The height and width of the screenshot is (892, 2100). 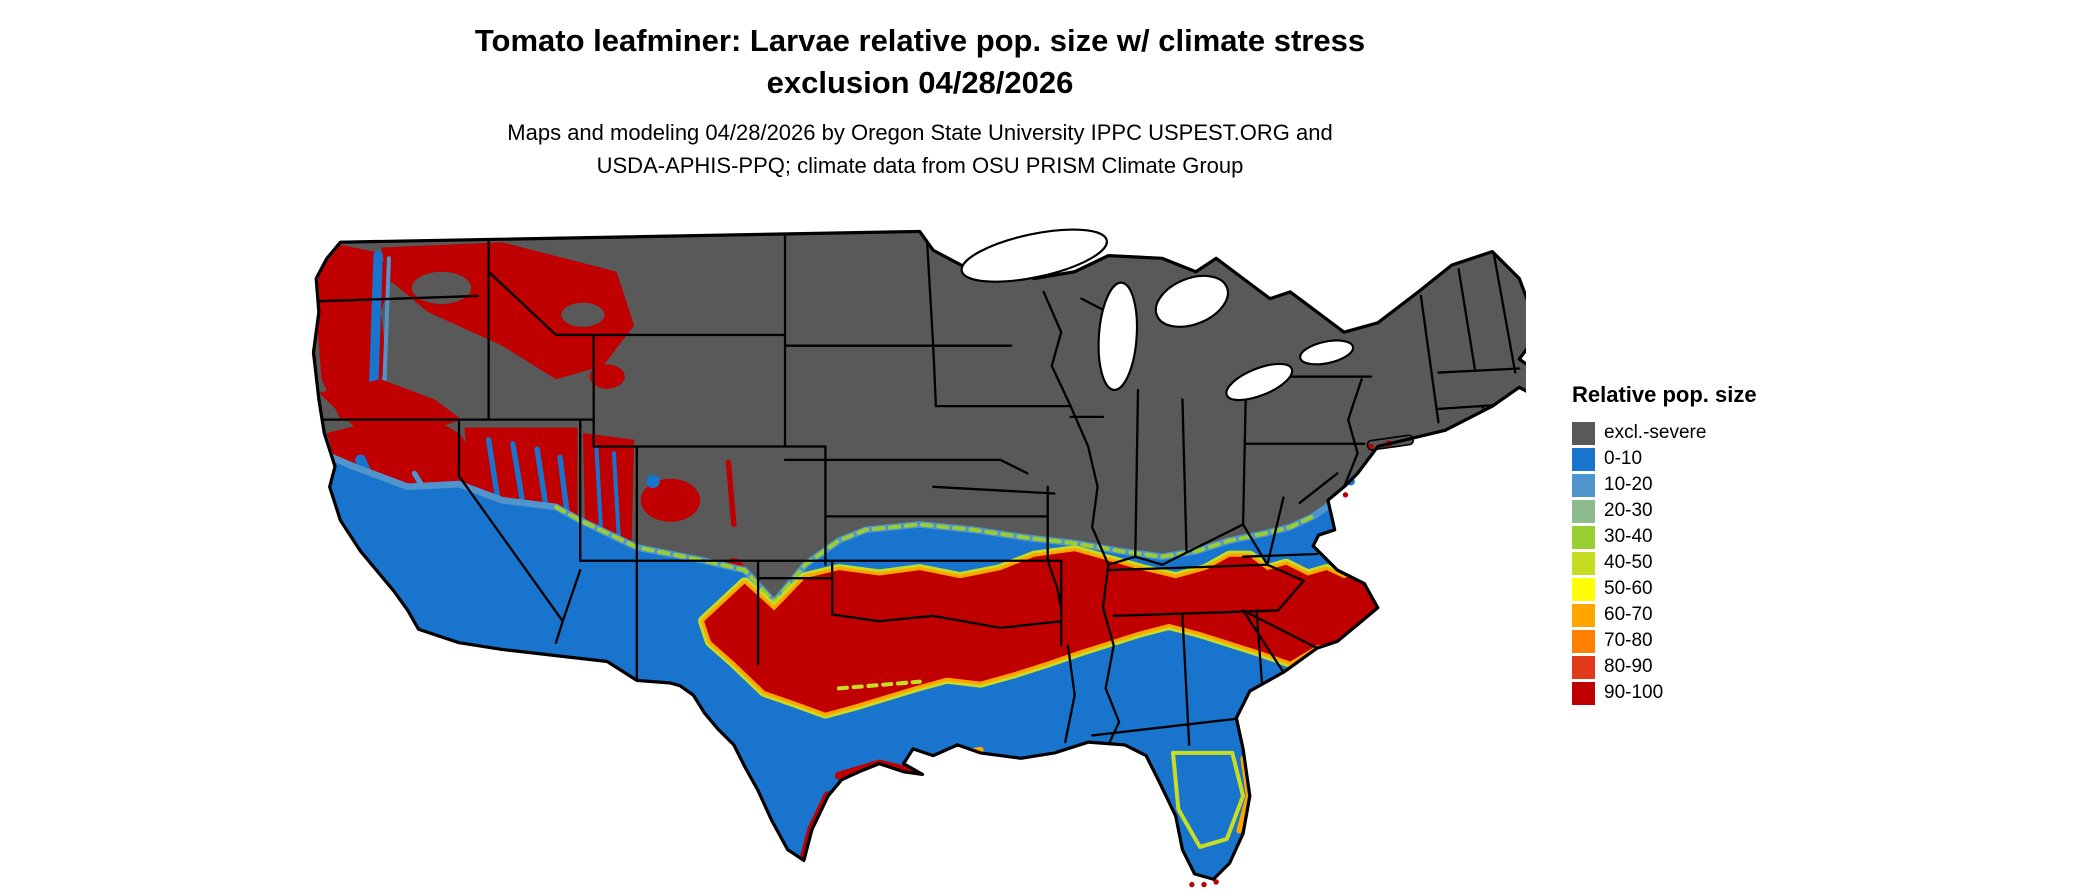 I want to click on legend-item: 50-60, so click(x=1737, y=589).